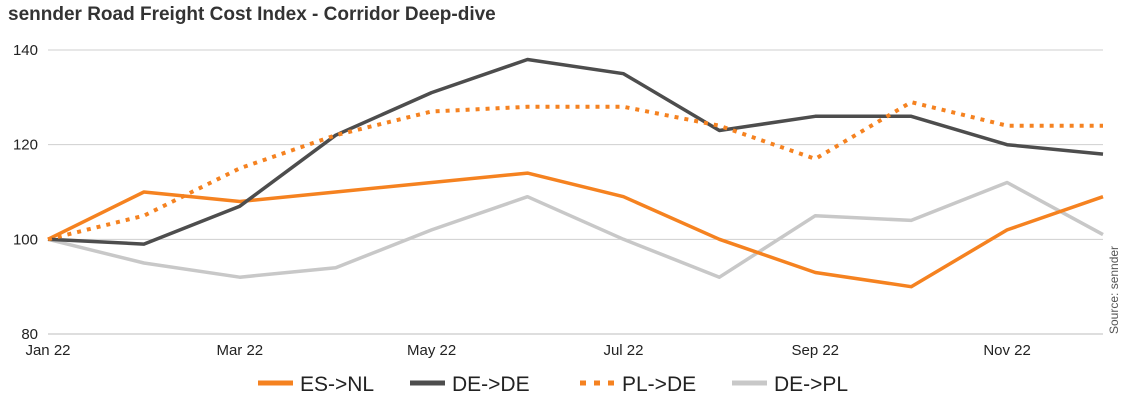 The image size is (1123, 406). Describe the element at coordinates (815, 350) in the screenshot. I see `x-tick-label: Sep 22` at that location.